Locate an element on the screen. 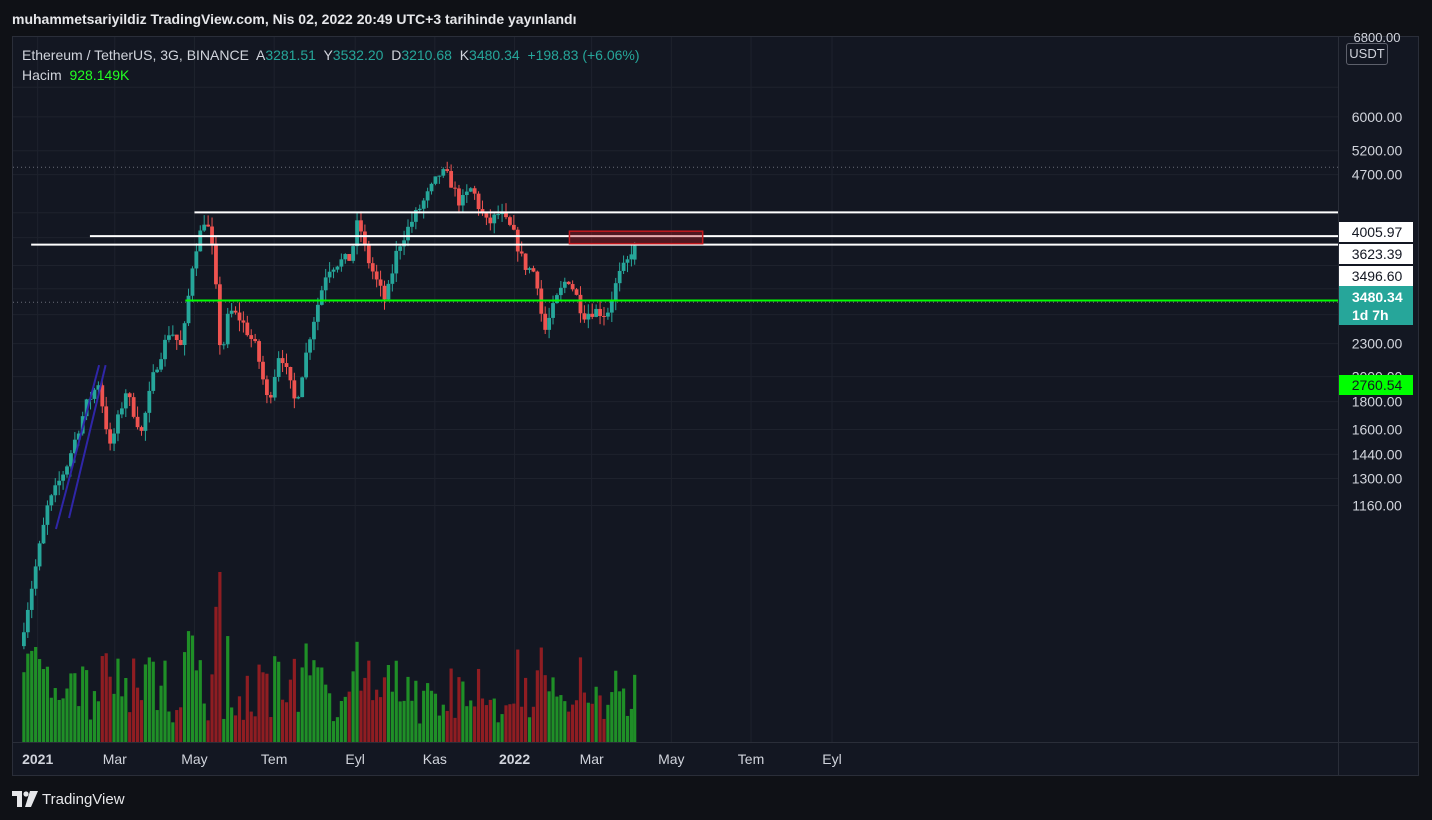 This screenshot has width=1432, height=820. x-tick-label: Tem is located at coordinates (751, 759).